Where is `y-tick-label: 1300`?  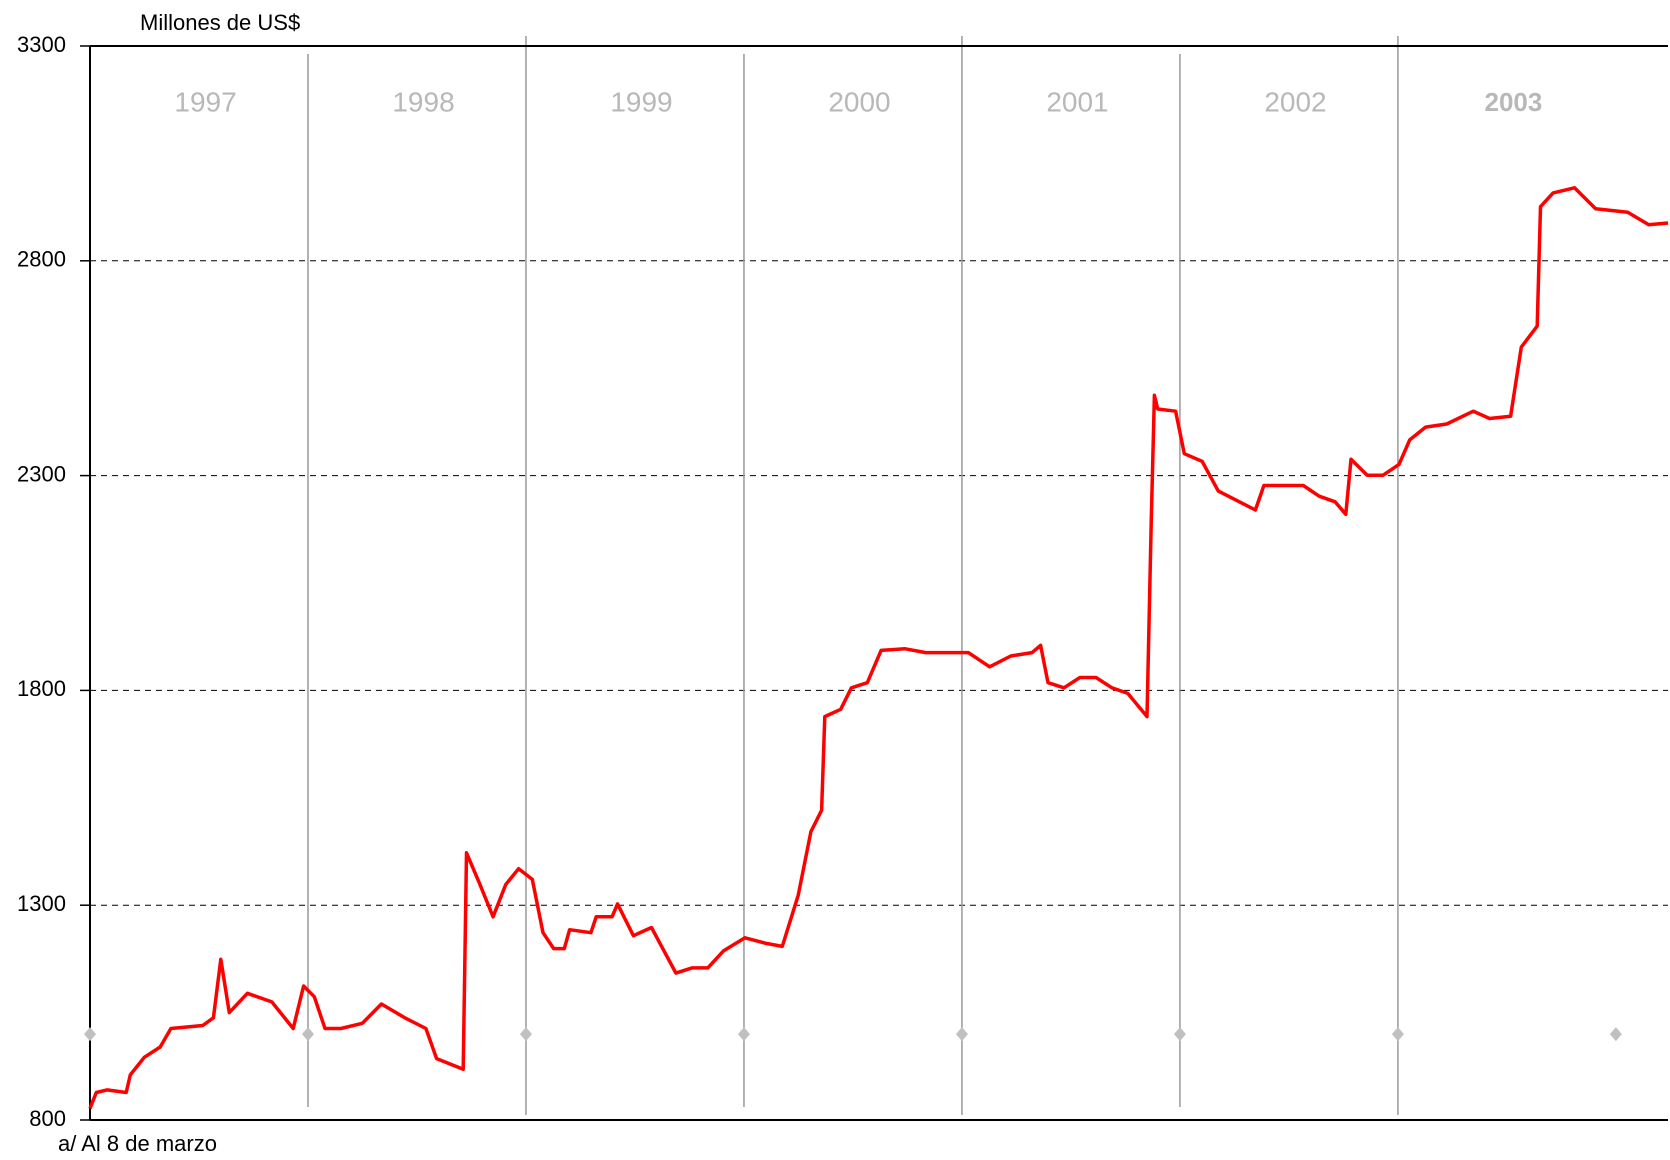 y-tick-label: 1300 is located at coordinates (41, 903).